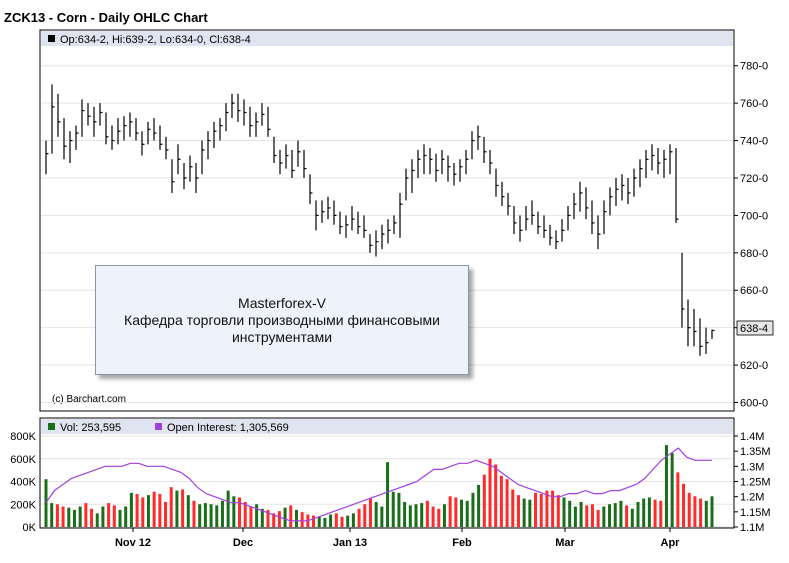 The width and height of the screenshot is (789, 563). Describe the element at coordinates (754, 67) in the screenshot. I see `price-tick-label: 780-0` at that location.